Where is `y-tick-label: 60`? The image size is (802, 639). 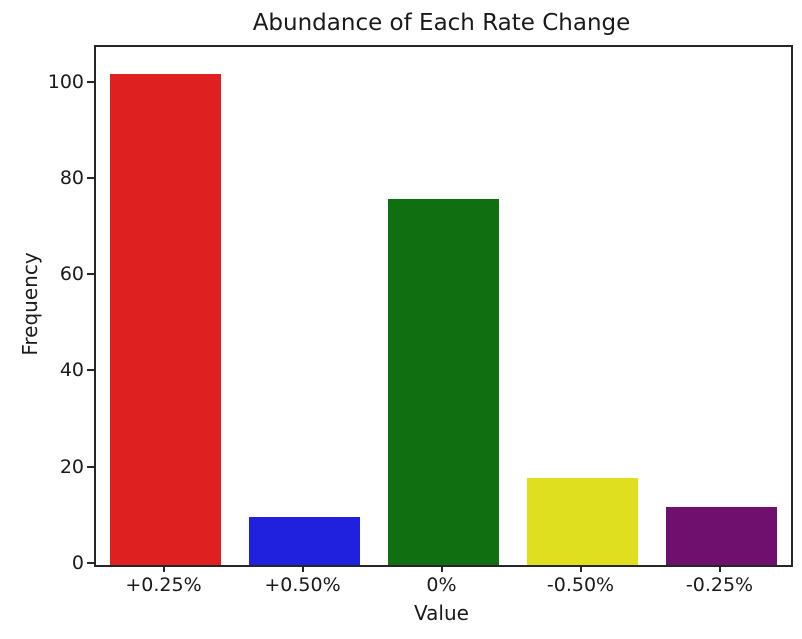
y-tick-label: 60 is located at coordinates (71, 274).